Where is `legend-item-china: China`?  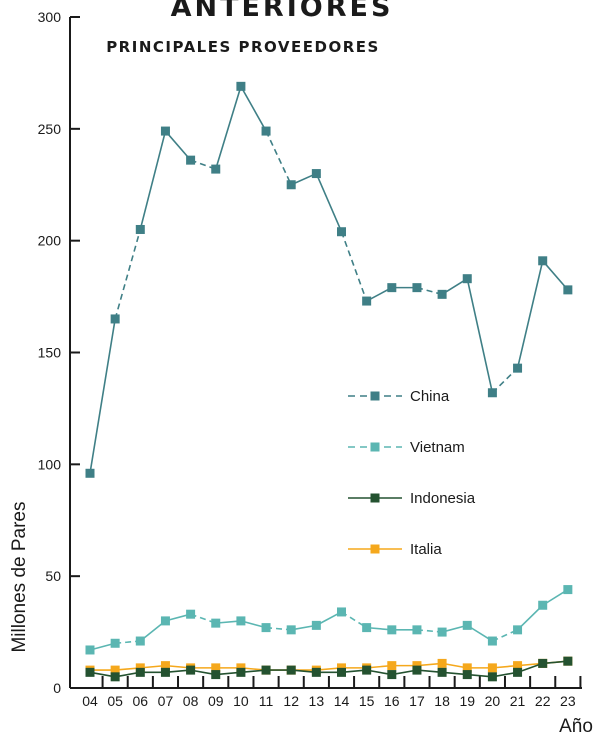
legend-item-china: China is located at coordinates (399, 396).